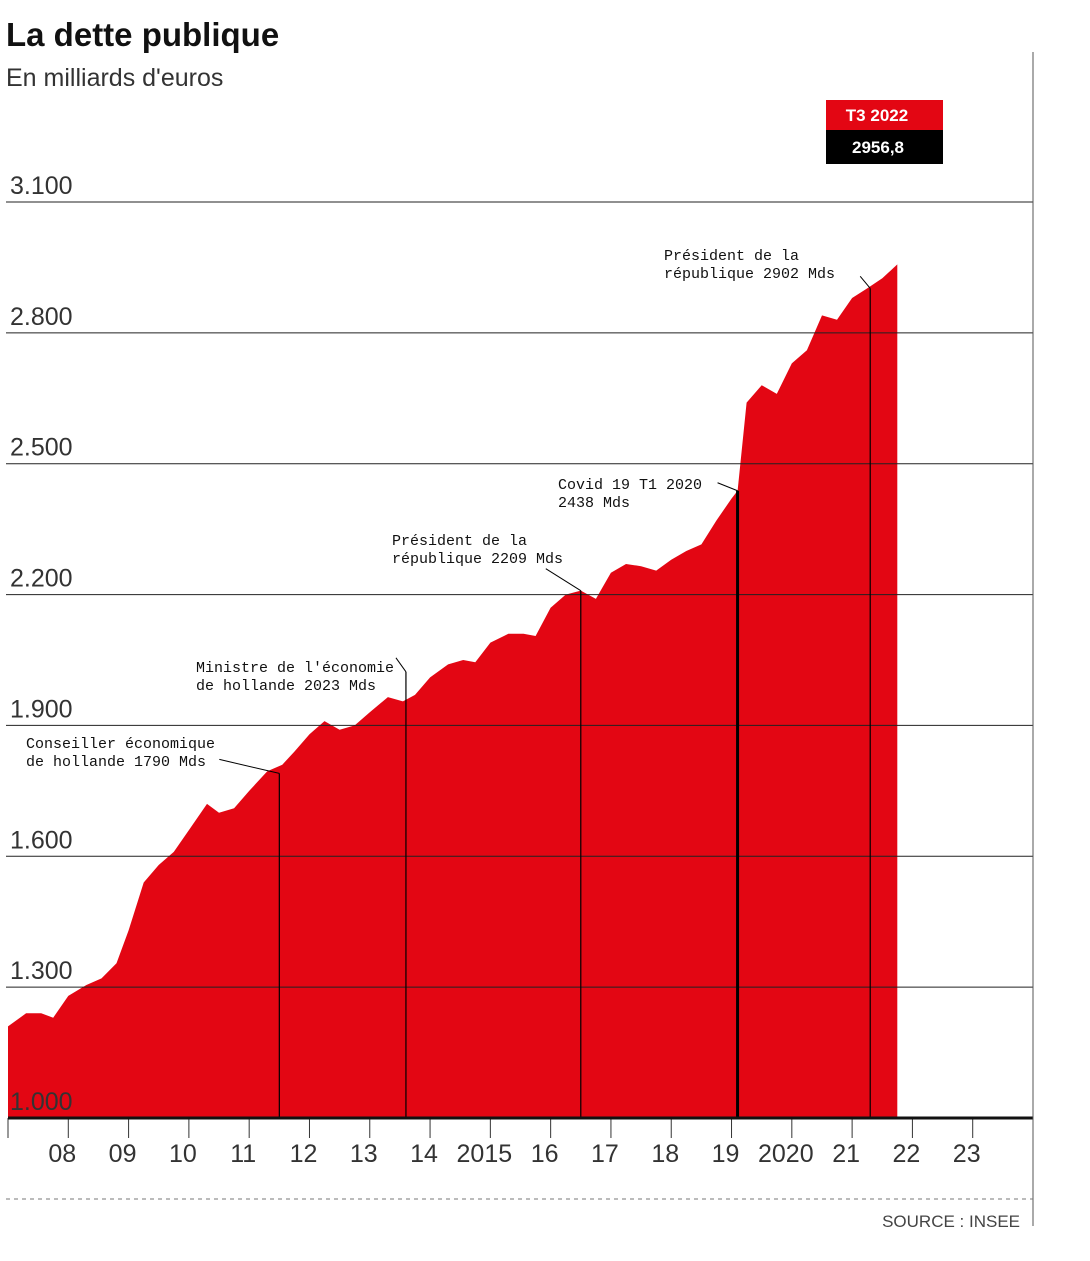  Describe the element at coordinates (846, 1154) in the screenshot. I see `x-tick-label: 21` at that location.